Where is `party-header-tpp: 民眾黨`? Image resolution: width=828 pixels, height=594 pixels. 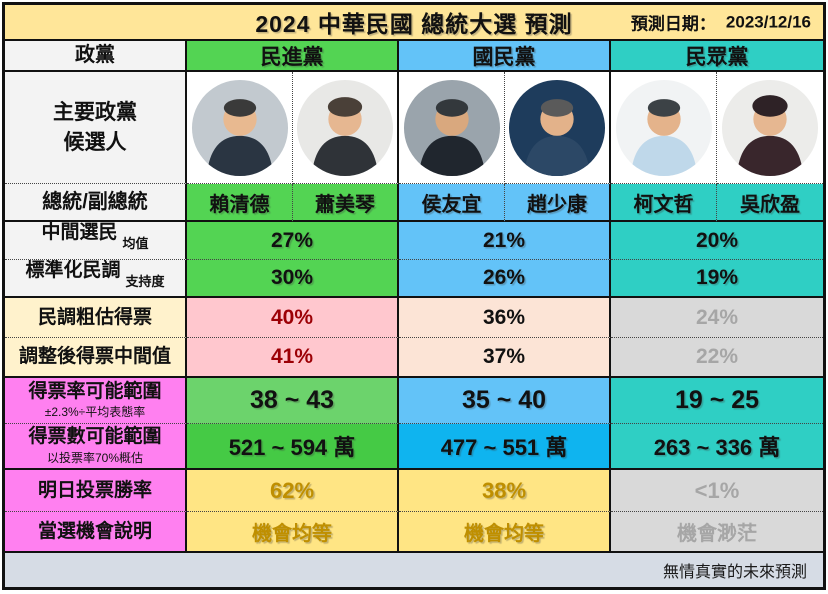
party-header-tpp: 民眾黨 is located at coordinates (717, 56).